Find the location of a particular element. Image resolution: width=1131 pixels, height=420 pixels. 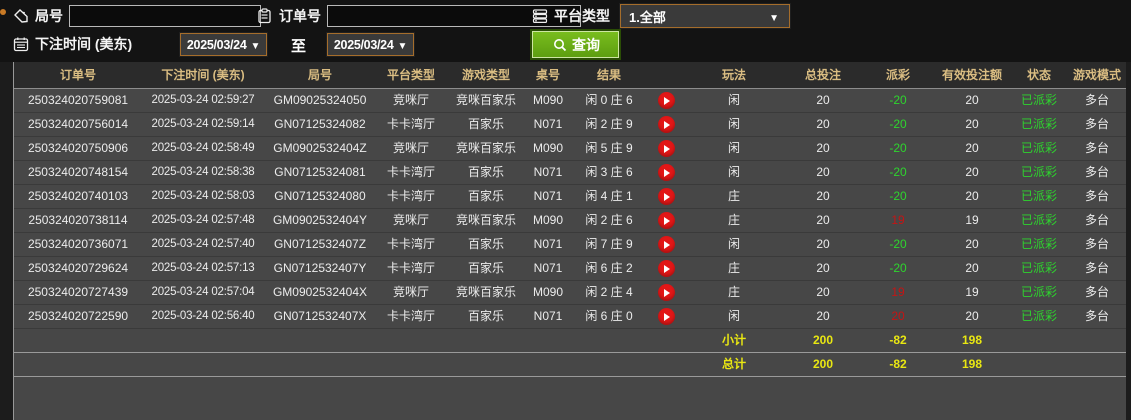

platform-type-select: 1.全部 is located at coordinates (705, 16).